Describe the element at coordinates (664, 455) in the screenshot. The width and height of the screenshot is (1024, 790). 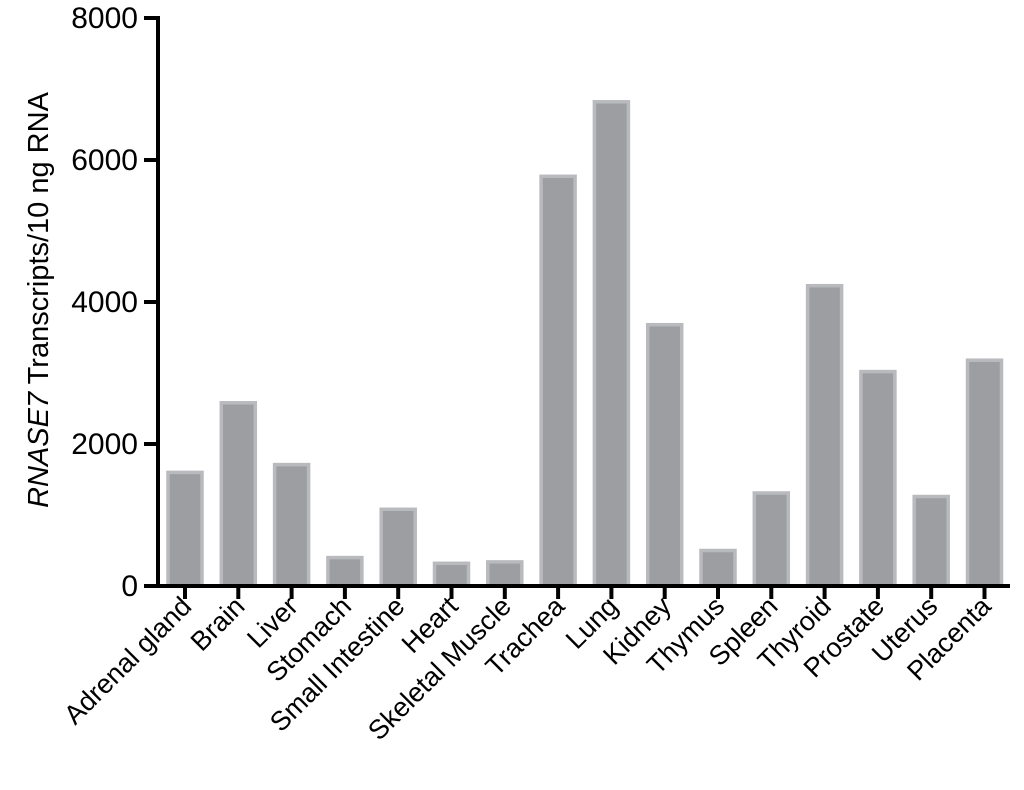
I see `bar-kidney` at that location.